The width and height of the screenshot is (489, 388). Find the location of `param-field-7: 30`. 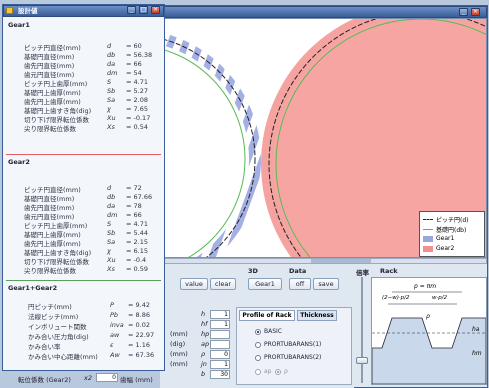

param-field-7: 30 is located at coordinates (220, 374).